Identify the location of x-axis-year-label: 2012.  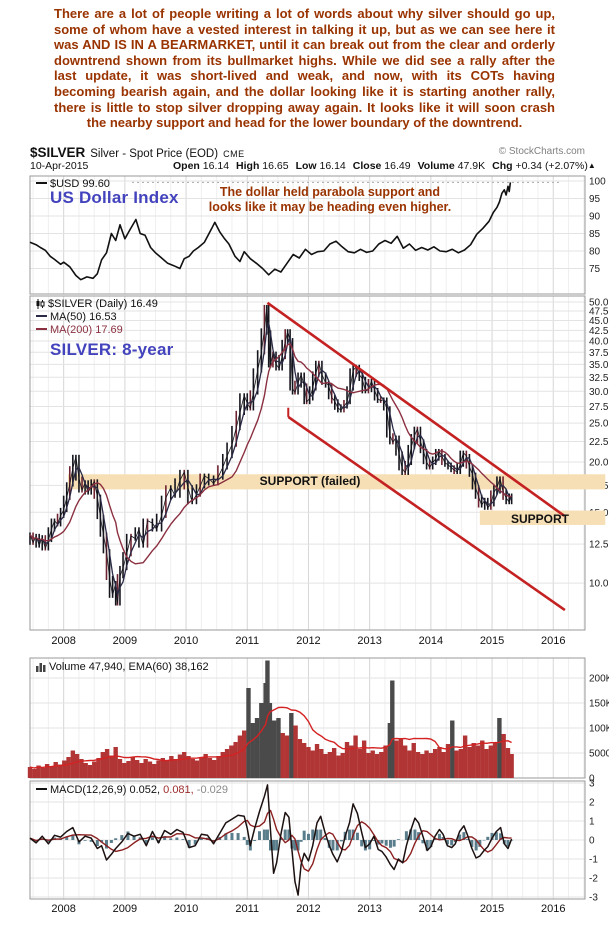
(308, 641).